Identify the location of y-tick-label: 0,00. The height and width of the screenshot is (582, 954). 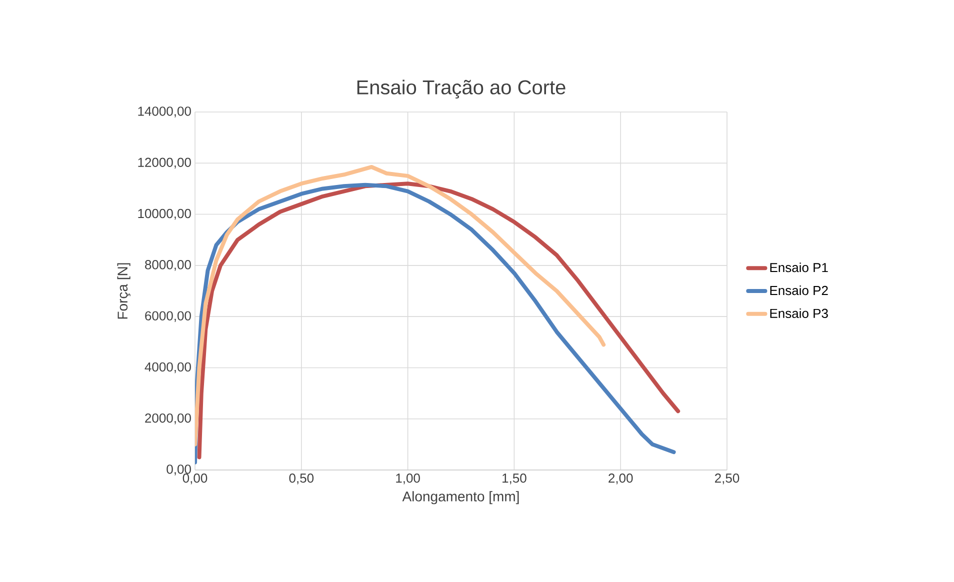
(178, 470).